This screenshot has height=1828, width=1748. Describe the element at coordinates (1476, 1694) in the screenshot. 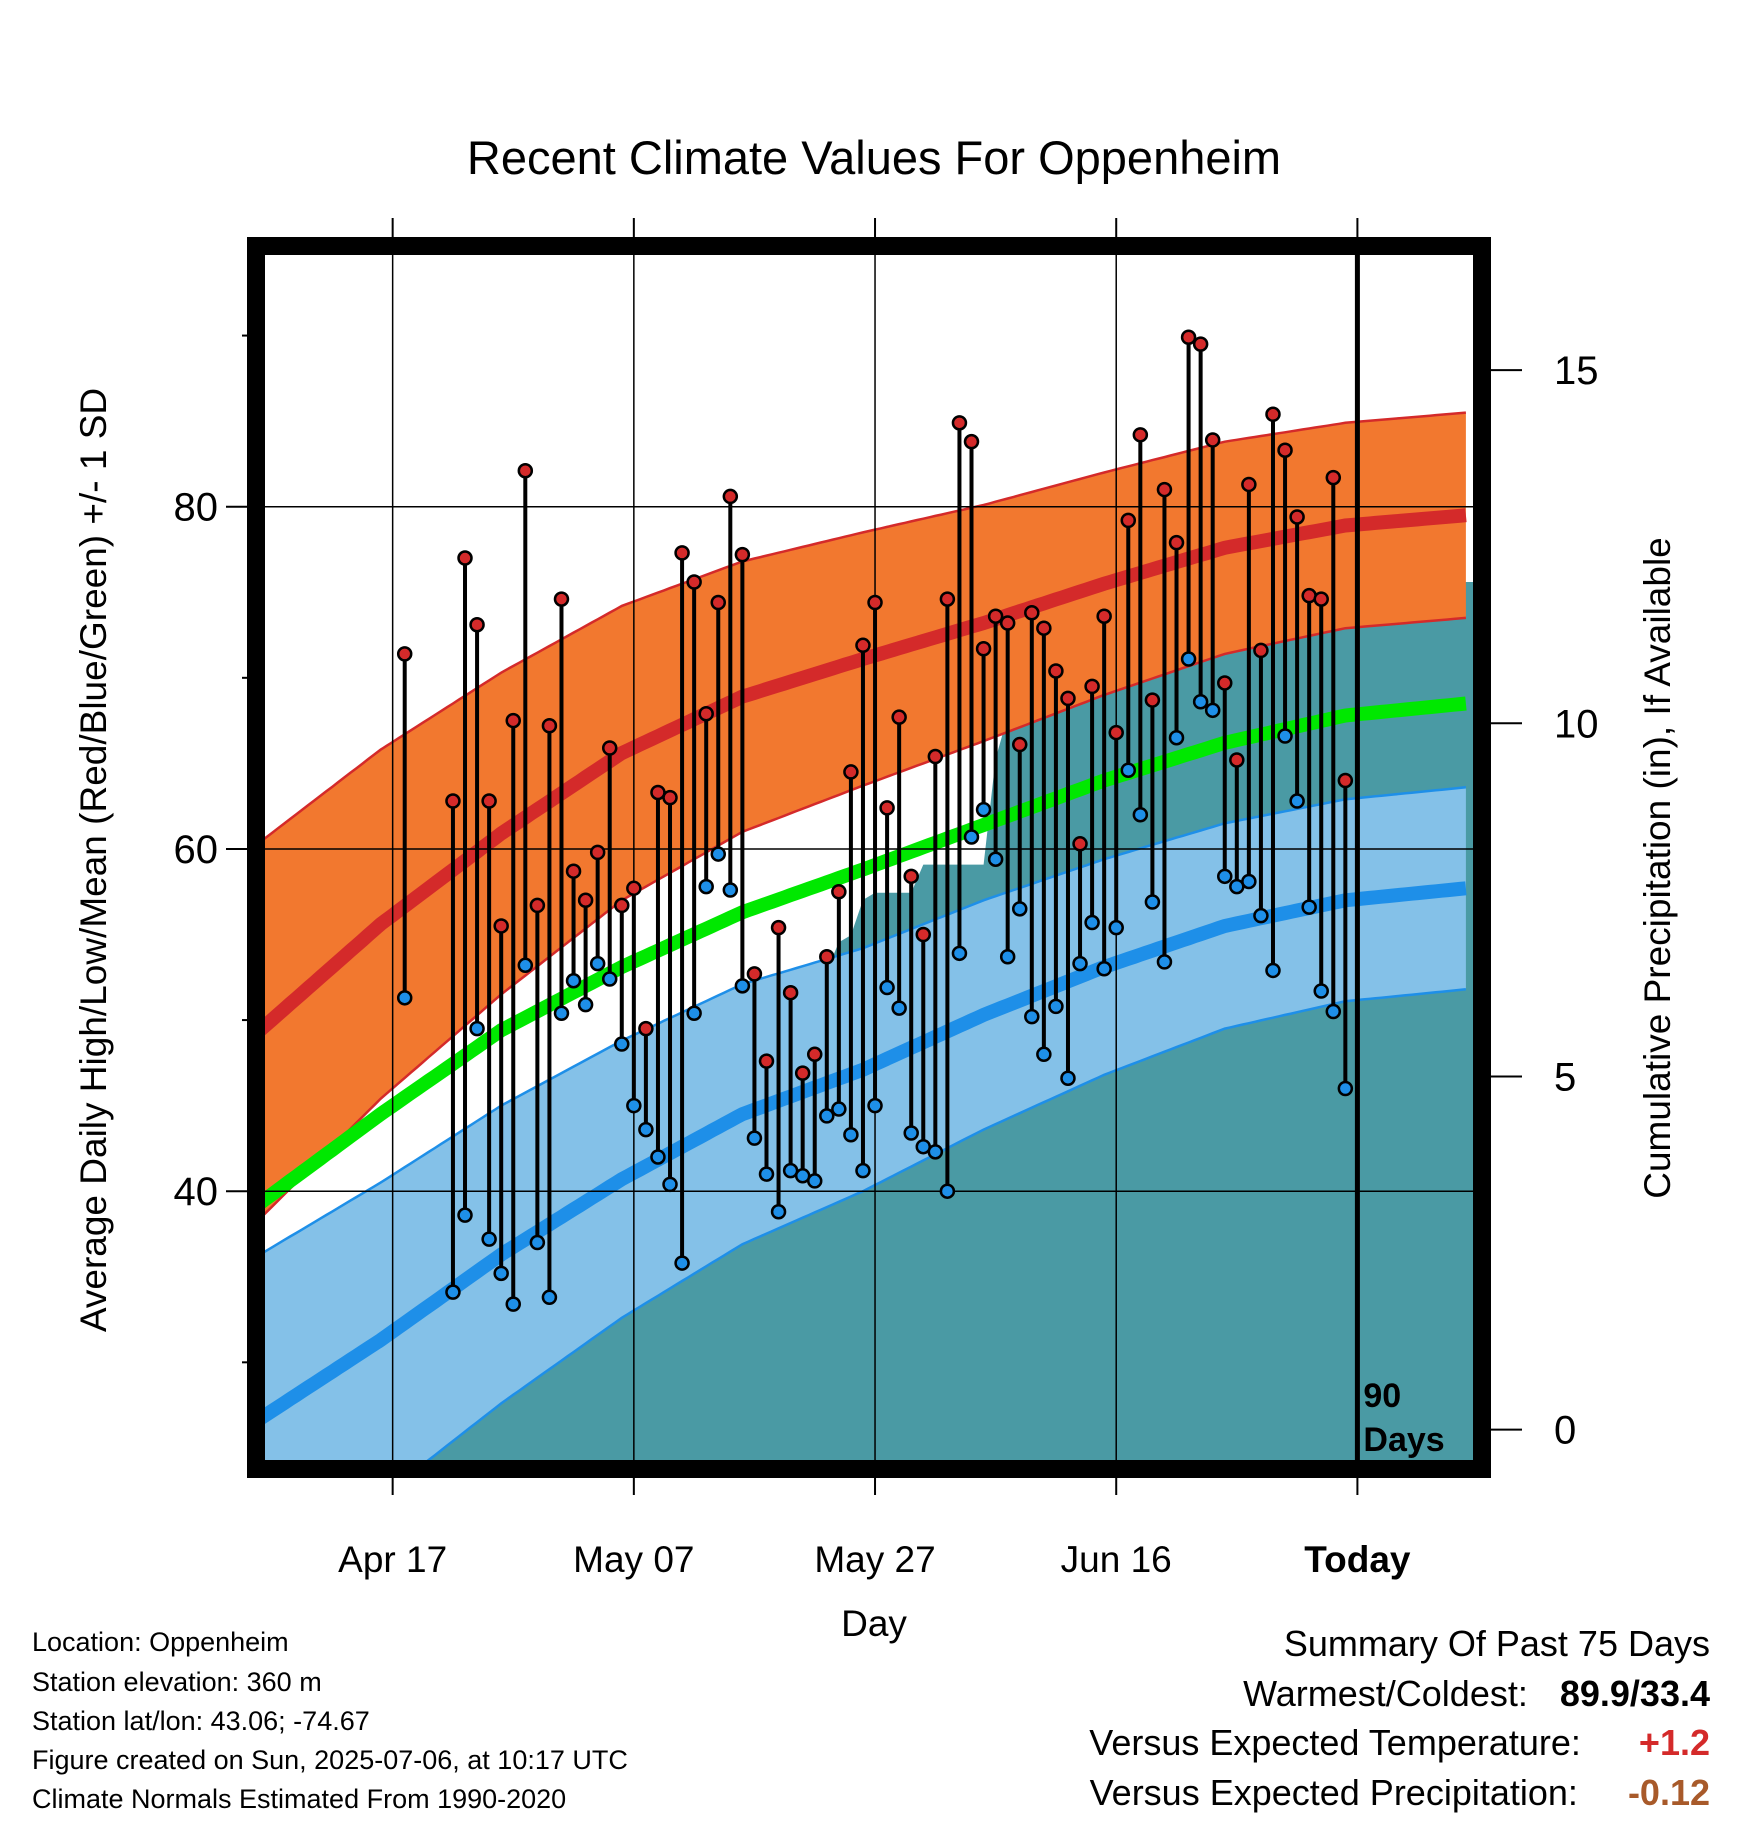

I see `summary-warmest: Warmest/Coldest: 89.9/33.4` at that location.